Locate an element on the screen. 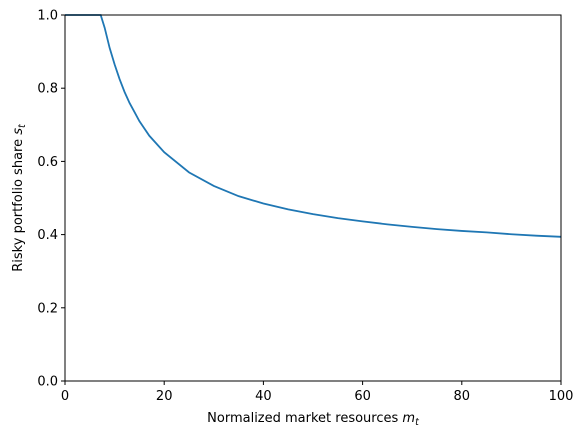 This screenshot has width=584, height=438. y-tick-label: 1.0 is located at coordinates (47, 16).